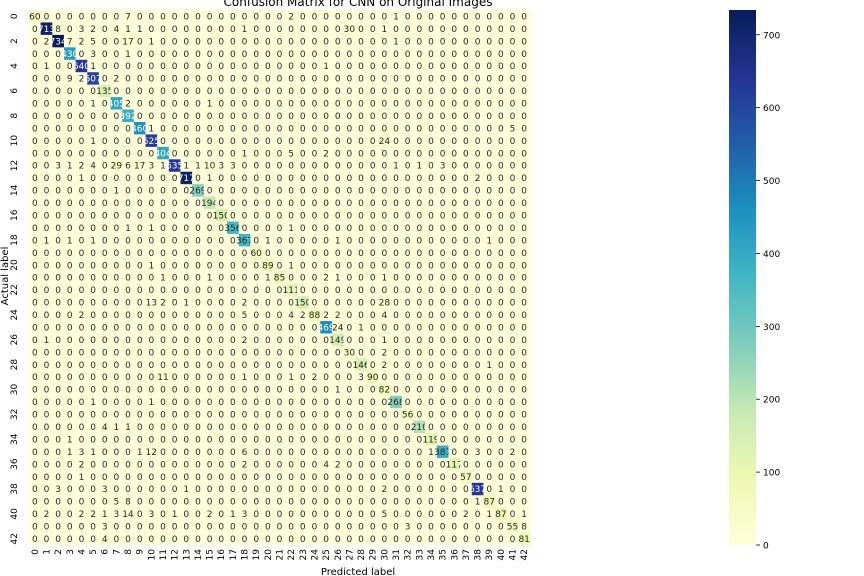 The height and width of the screenshot is (576, 864). I want to click on x-tick-label: 11, so click(164, 554).